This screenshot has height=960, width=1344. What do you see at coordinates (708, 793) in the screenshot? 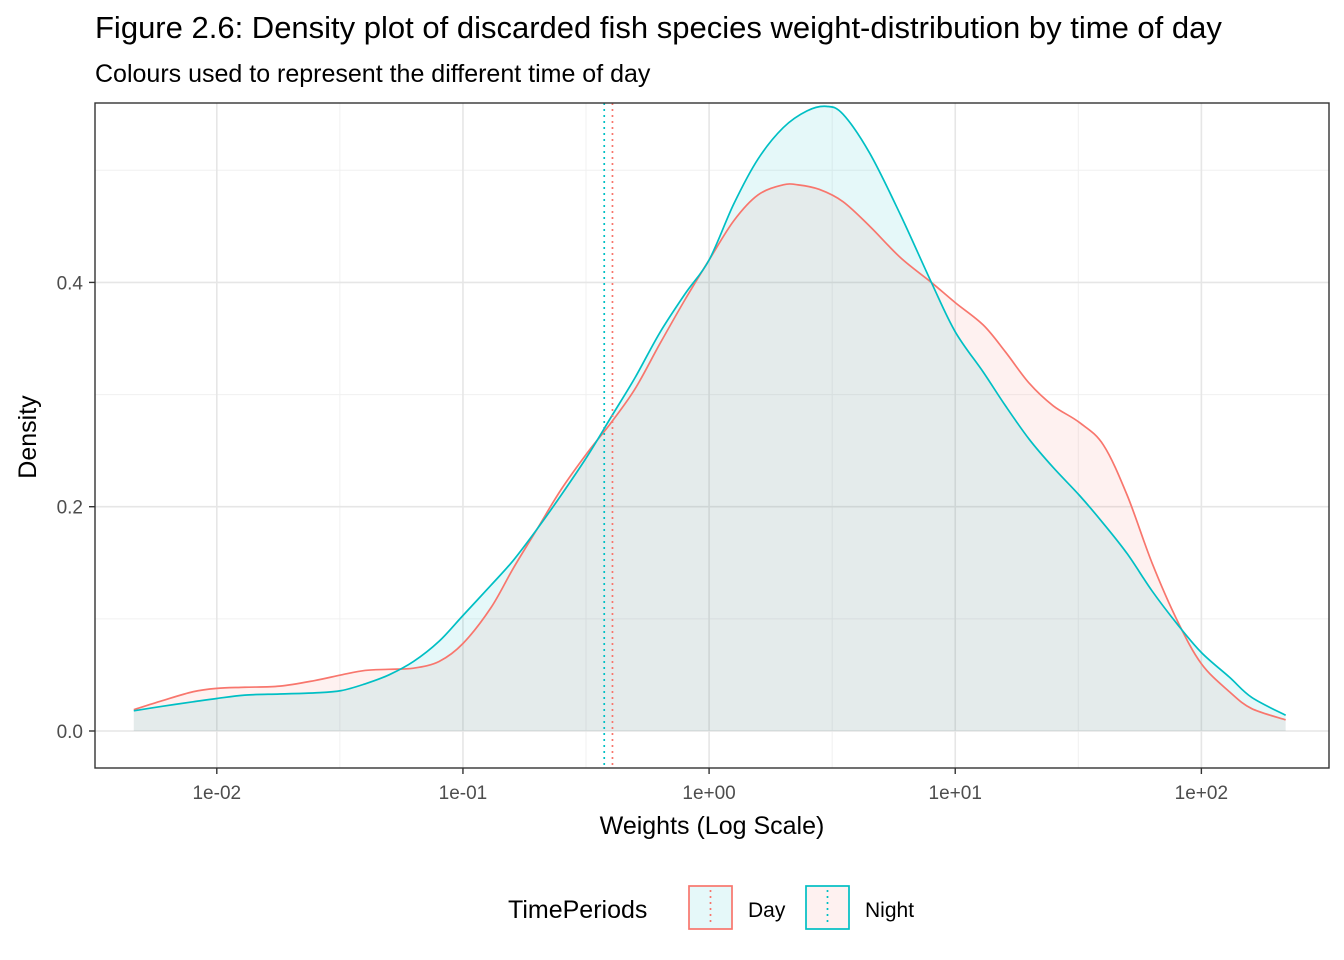
I see `x-tick-label: 1e+00` at bounding box center [708, 793].